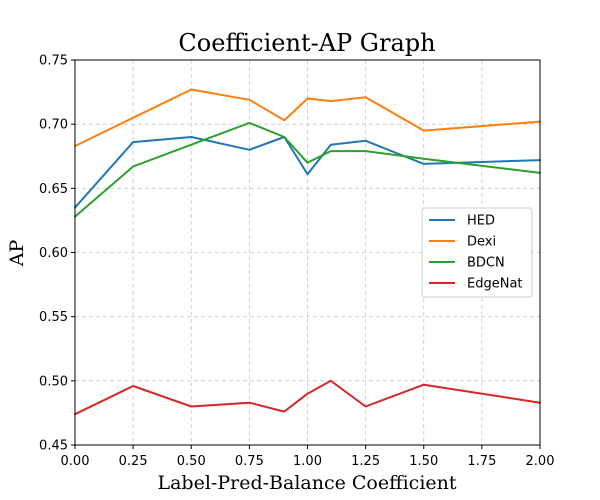 The height and width of the screenshot is (500, 600). Describe the element at coordinates (307, 461) in the screenshot. I see `x-tick-label: 1.00` at that location.